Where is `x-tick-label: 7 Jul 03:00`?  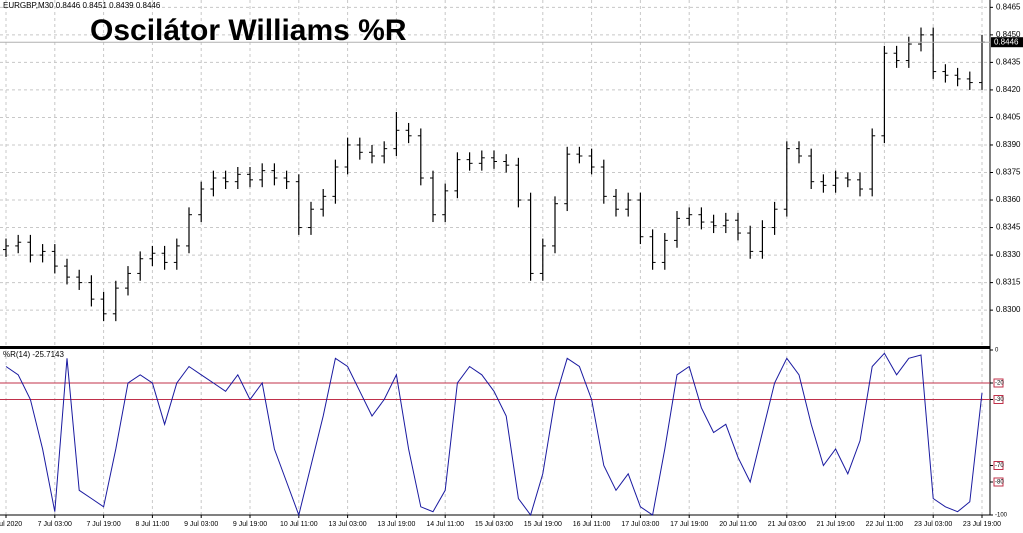 x-tick-label: 7 Jul 03:00 is located at coordinates (55, 524).